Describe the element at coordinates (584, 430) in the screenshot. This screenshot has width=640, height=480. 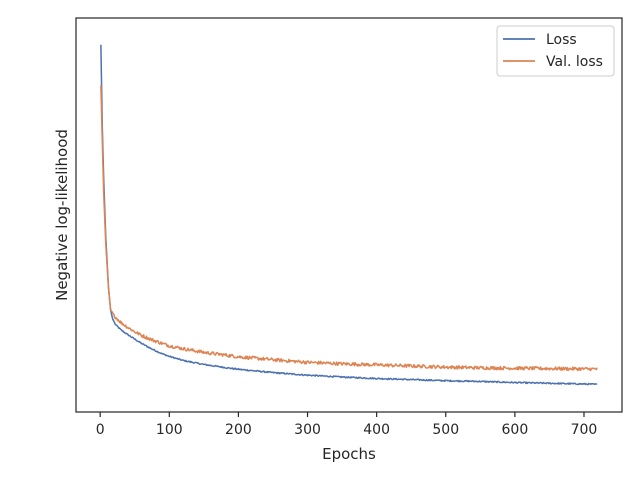
I see `x-tick-label: 700` at that location.